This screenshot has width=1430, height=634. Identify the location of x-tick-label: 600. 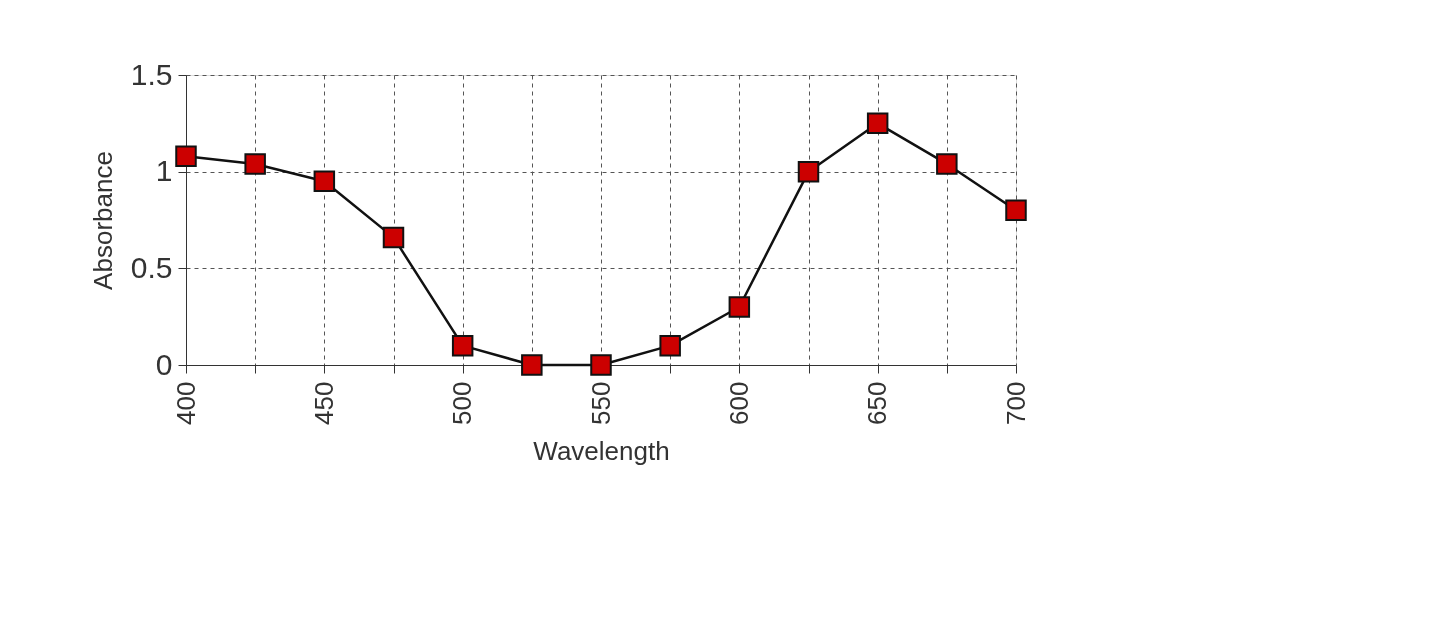
(738, 403).